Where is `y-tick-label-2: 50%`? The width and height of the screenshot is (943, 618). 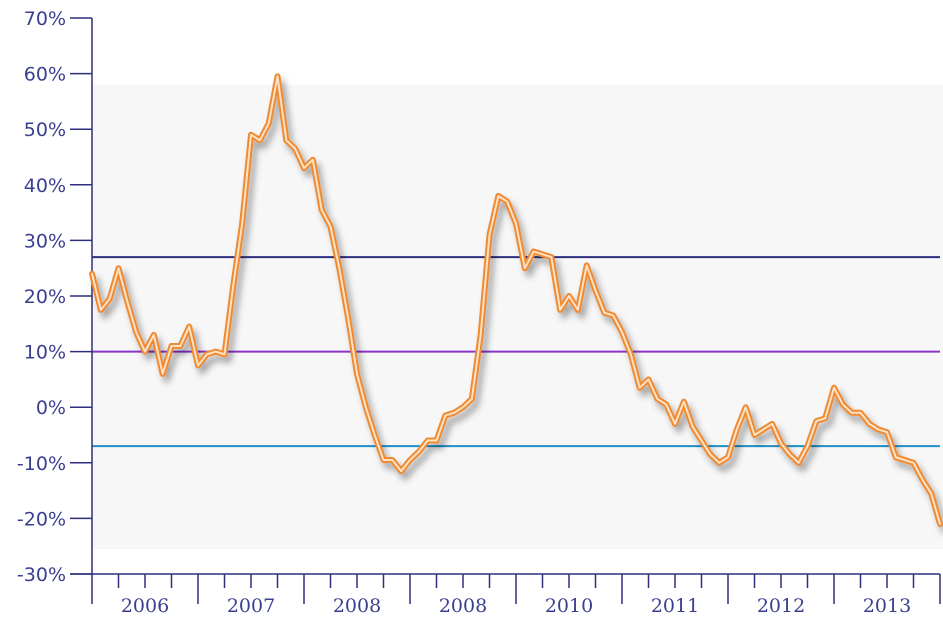 y-tick-label-2: 50% is located at coordinates (45, 130).